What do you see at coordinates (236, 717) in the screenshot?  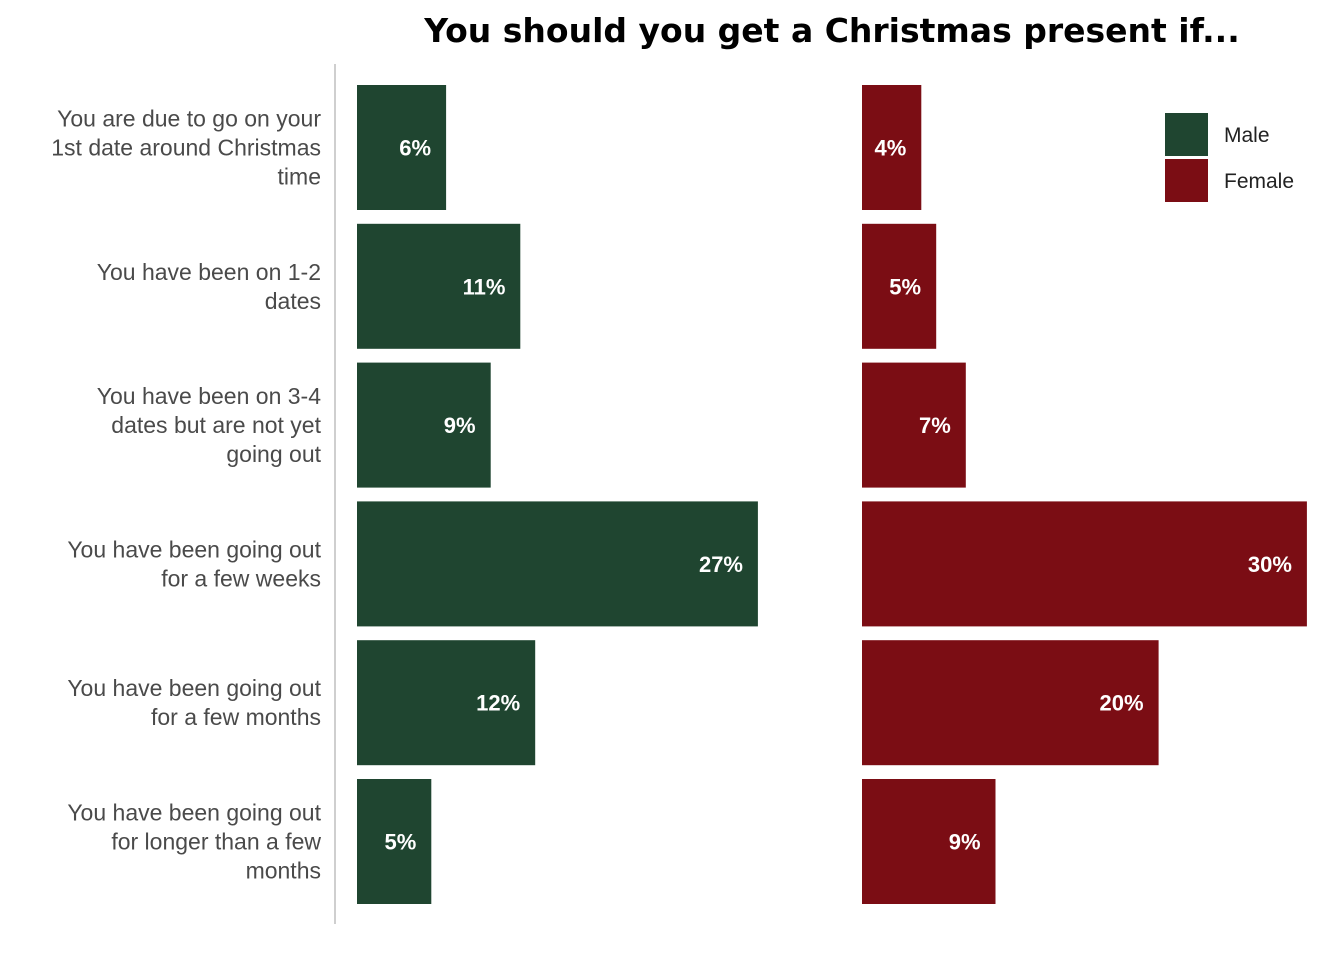 I see `category-label-line: for a few months` at bounding box center [236, 717].